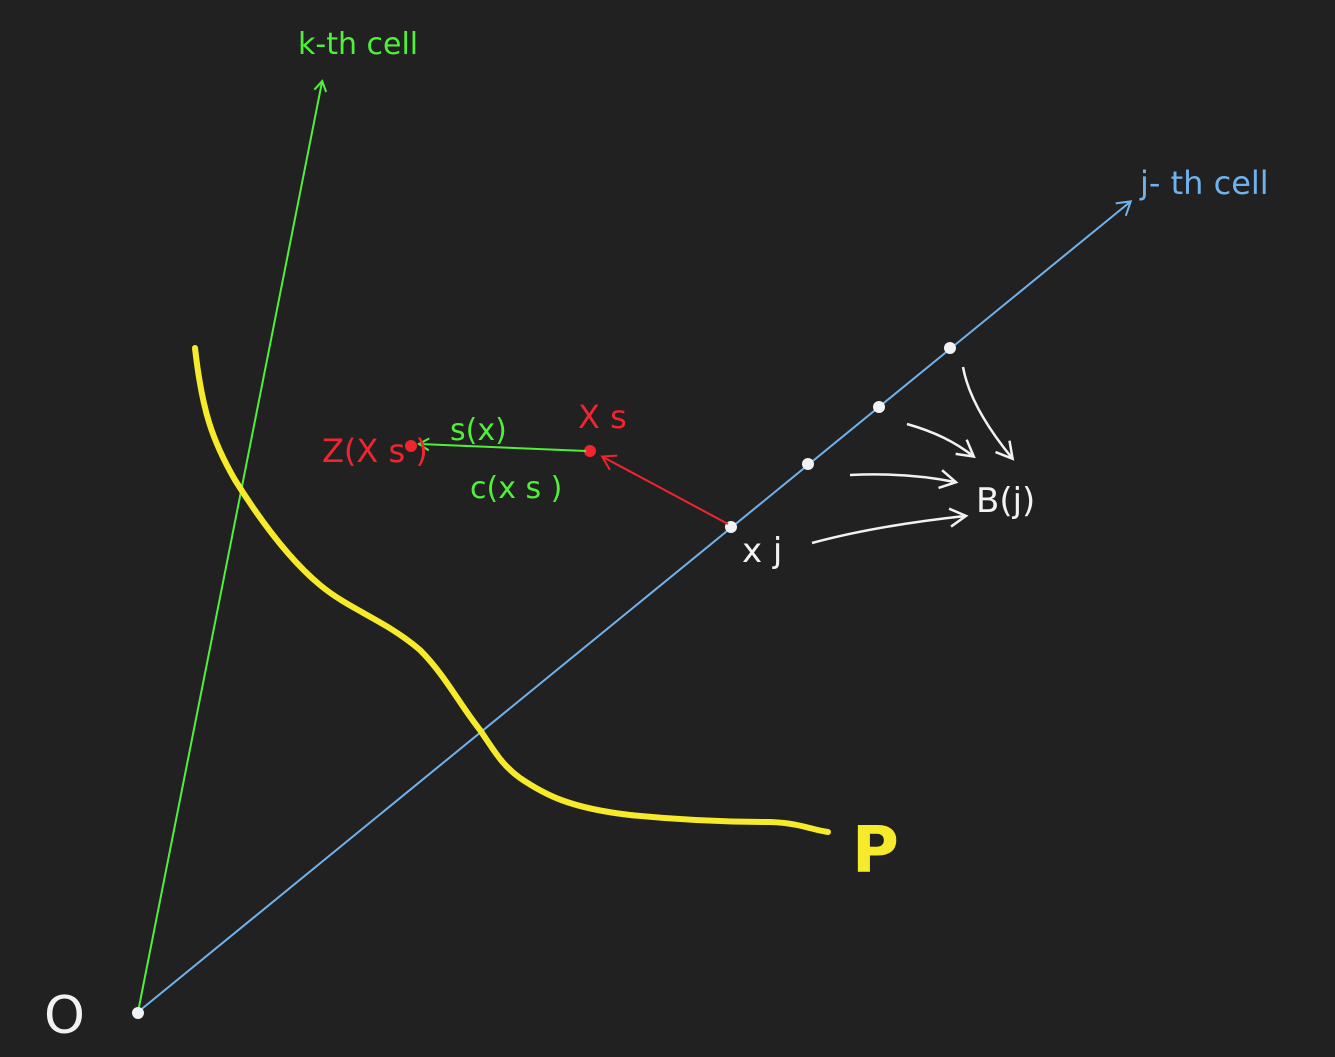 The height and width of the screenshot is (1057, 1335). Describe the element at coordinates (411, 446) in the screenshot. I see `point-z` at that location.